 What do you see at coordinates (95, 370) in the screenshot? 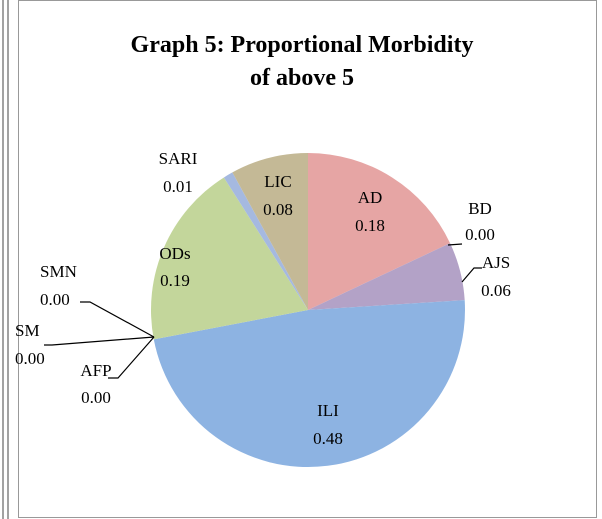
I see `slice-label: AFP` at bounding box center [95, 370].